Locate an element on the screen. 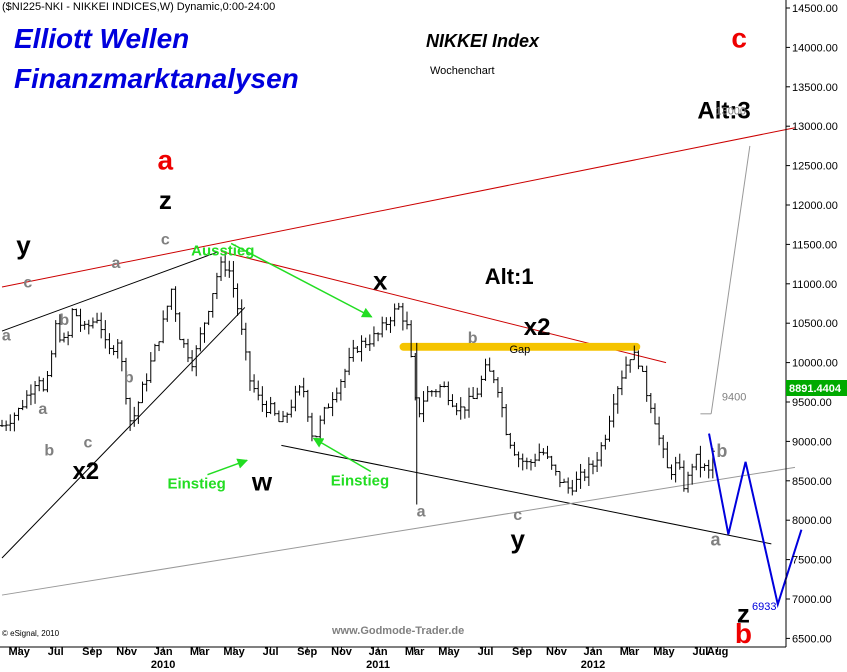 The width and height of the screenshot is (847, 672). title-line1: Elliott Wellen is located at coordinates (101, 38).